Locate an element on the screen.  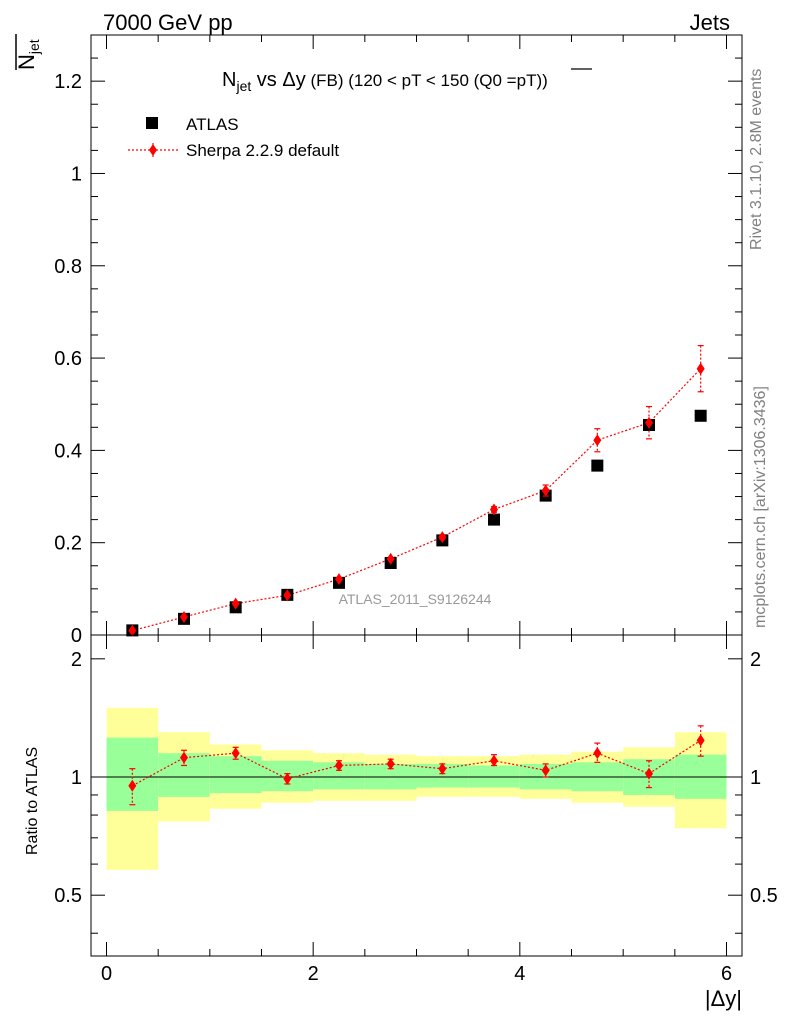
rivet-label: Rivet 3.1.10, 2.8M events is located at coordinates (756, 159).